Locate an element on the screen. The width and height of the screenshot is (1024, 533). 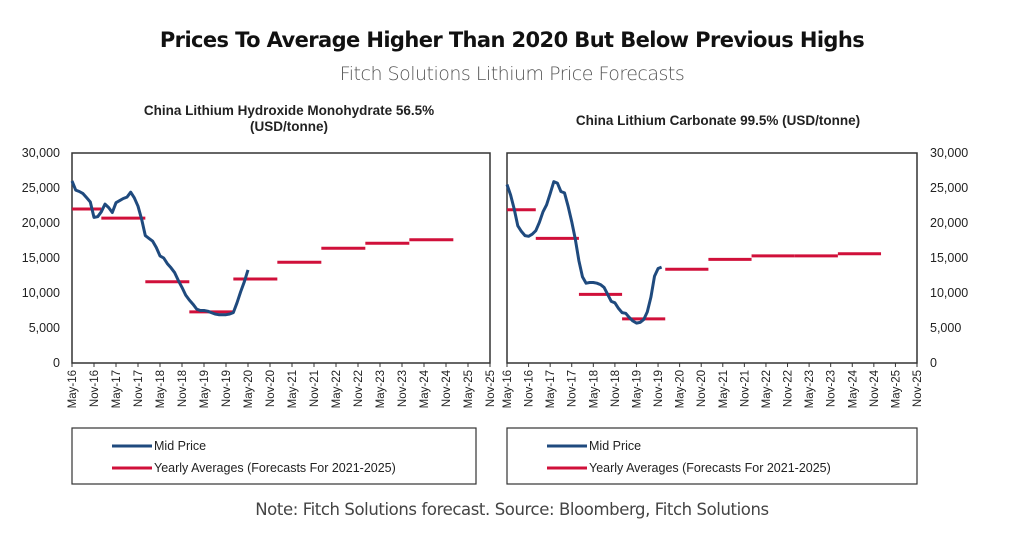
subtitle: Fitch Solutions Lithium Price Forecasts is located at coordinates (512, 74).